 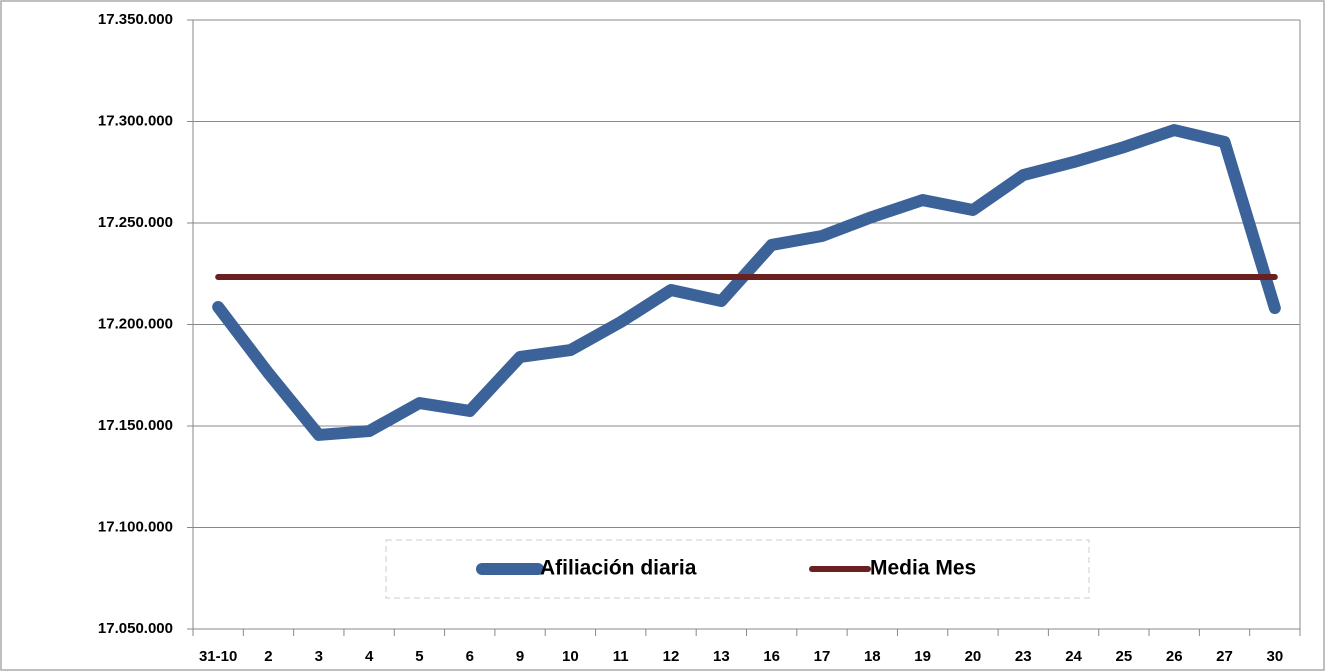 What do you see at coordinates (618, 568) in the screenshot?
I see `legend-label: Afiliación diaria` at bounding box center [618, 568].